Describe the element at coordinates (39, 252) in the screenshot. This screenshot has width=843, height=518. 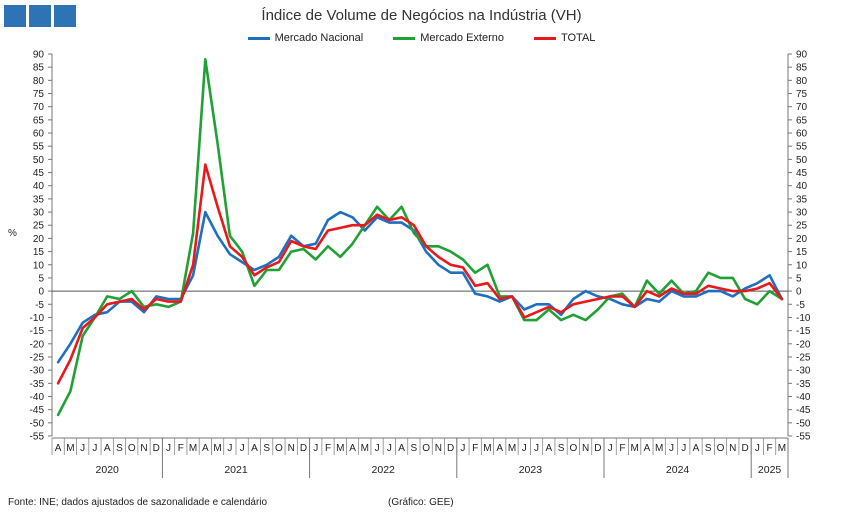
I see `y-tick-label-left: 15` at that location.